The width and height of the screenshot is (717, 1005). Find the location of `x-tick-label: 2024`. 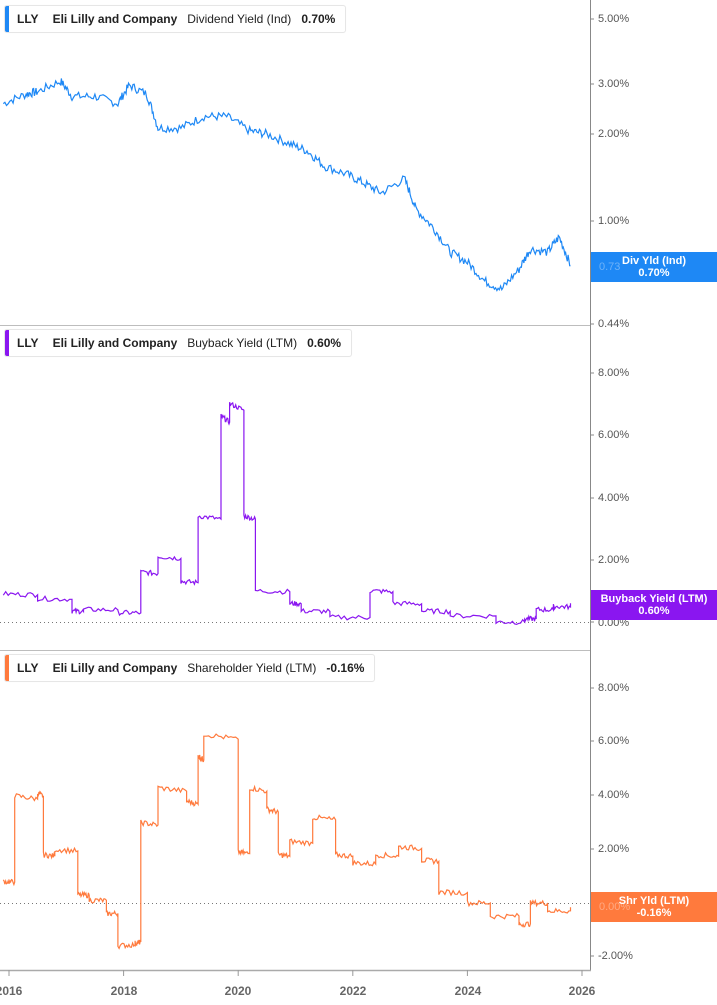

x-tick-label: 2024 is located at coordinates (468, 991).